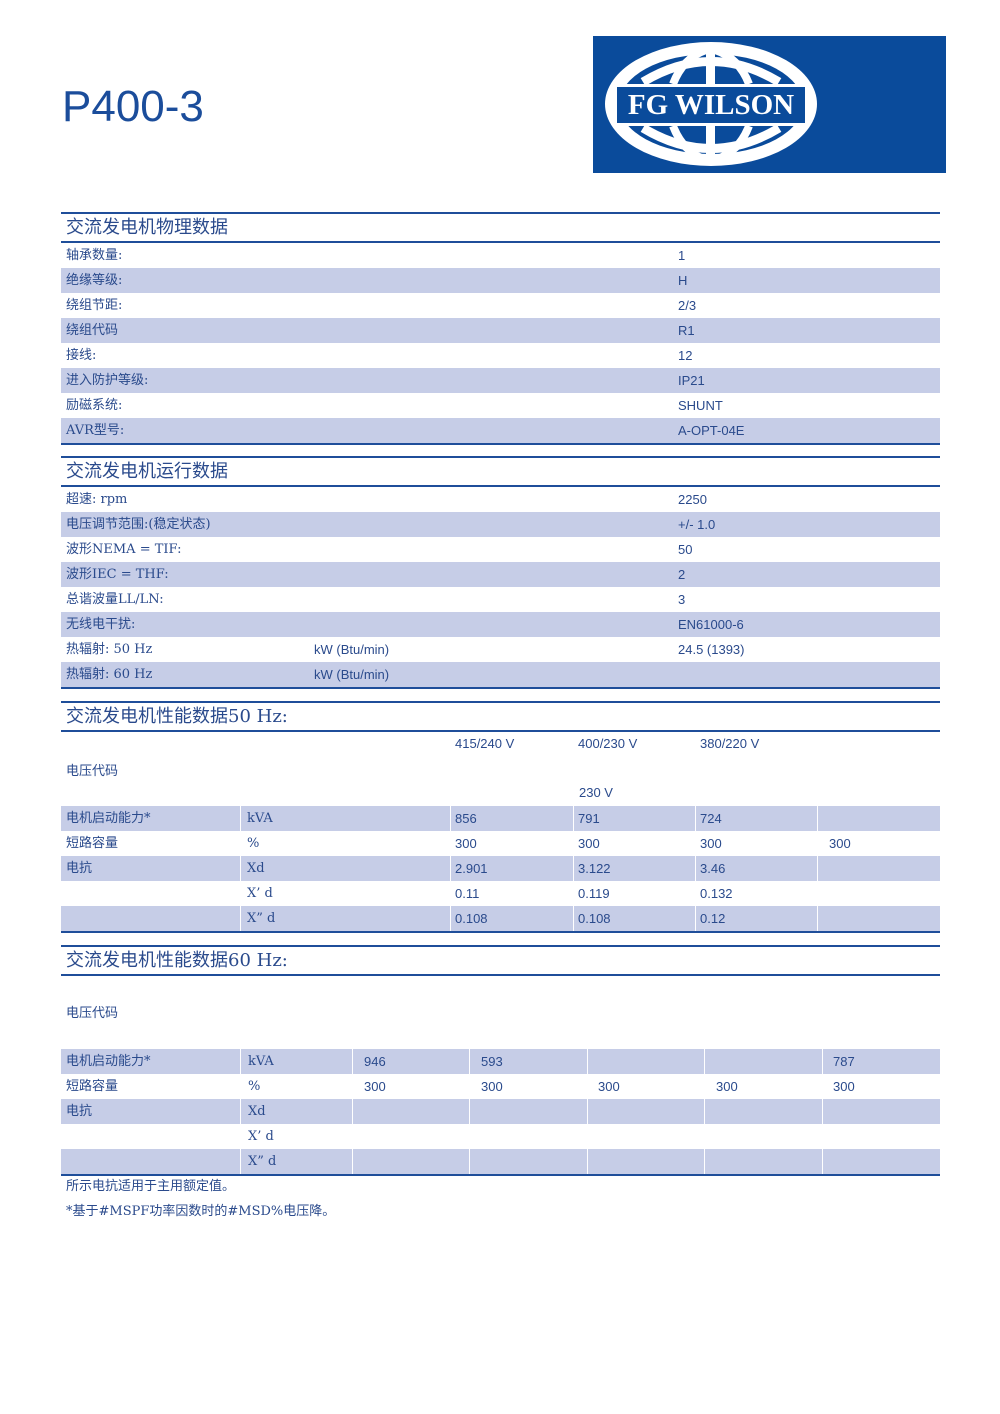 Image resolution: width=1000 pixels, height=1414 pixels. What do you see at coordinates (375, 1061) in the screenshot?
I see `cell-value: 946` at bounding box center [375, 1061].